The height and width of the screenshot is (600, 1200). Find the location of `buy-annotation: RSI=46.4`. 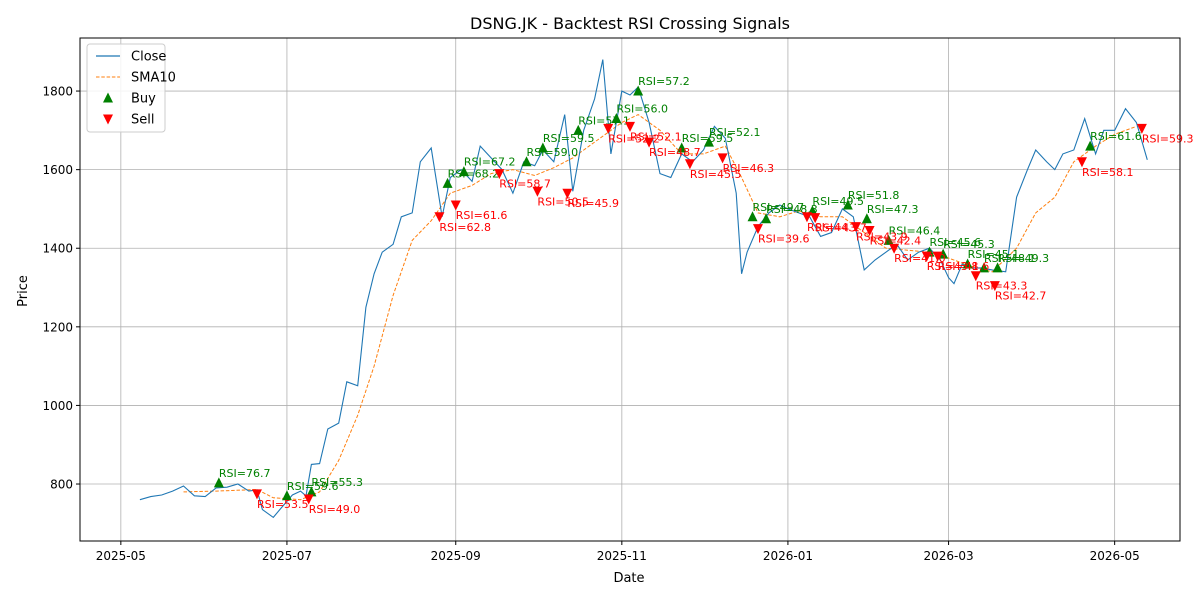

buy-annotation: RSI=46.4 is located at coordinates (915, 230).